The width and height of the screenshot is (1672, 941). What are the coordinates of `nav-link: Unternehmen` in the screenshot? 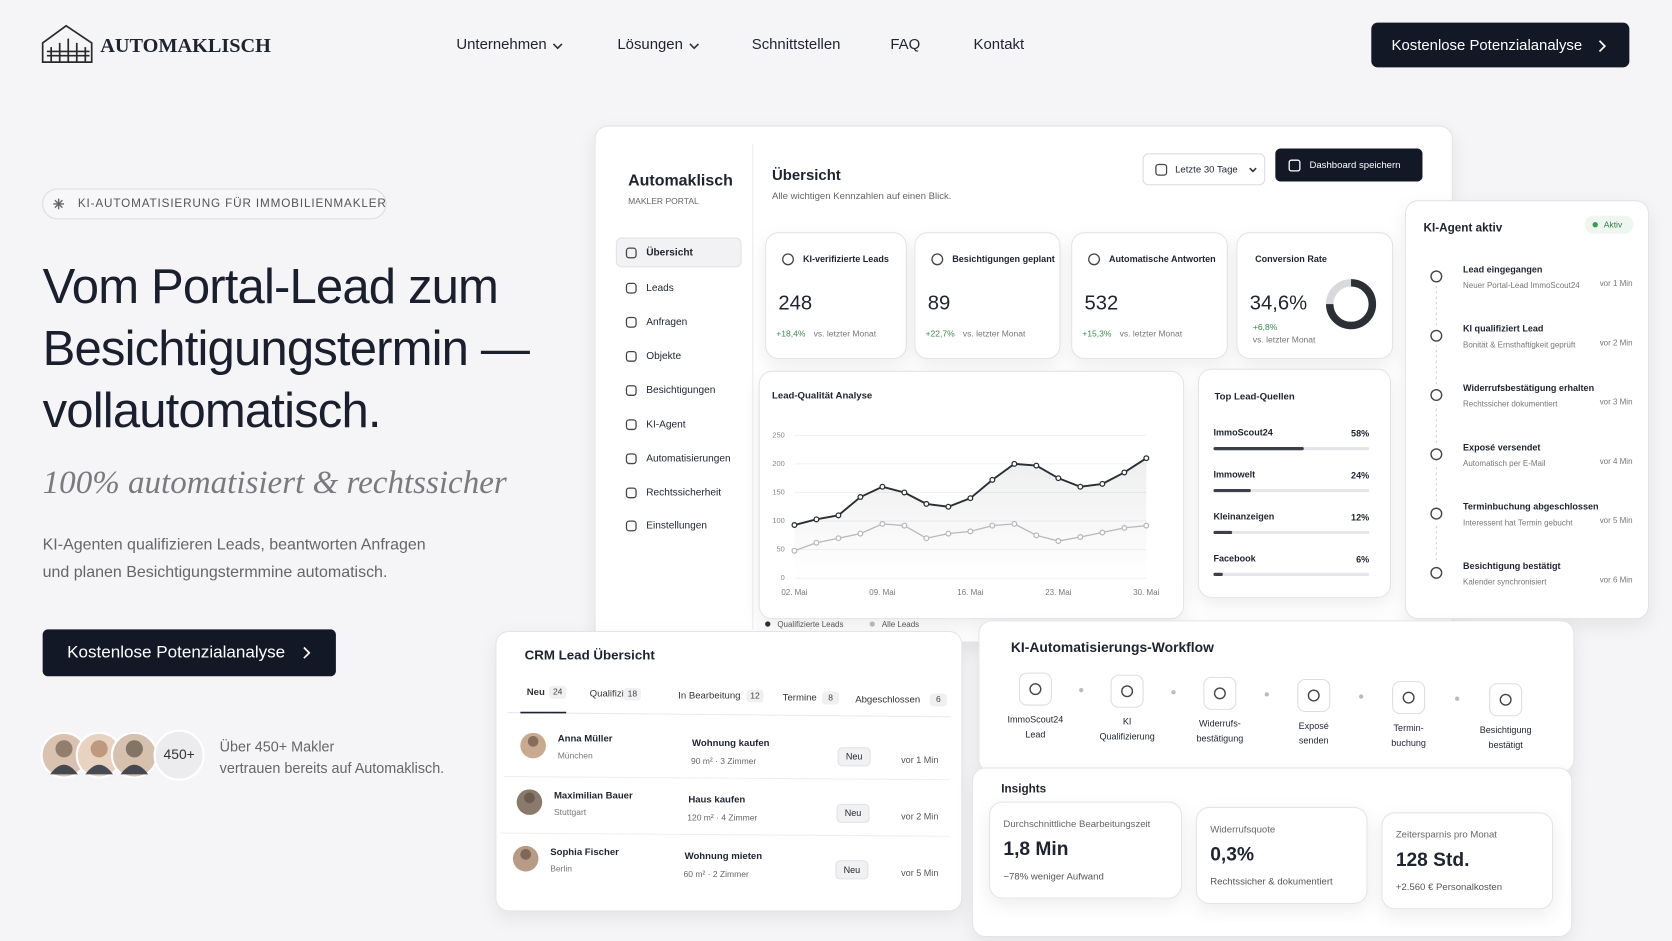 It's located at (501, 44).